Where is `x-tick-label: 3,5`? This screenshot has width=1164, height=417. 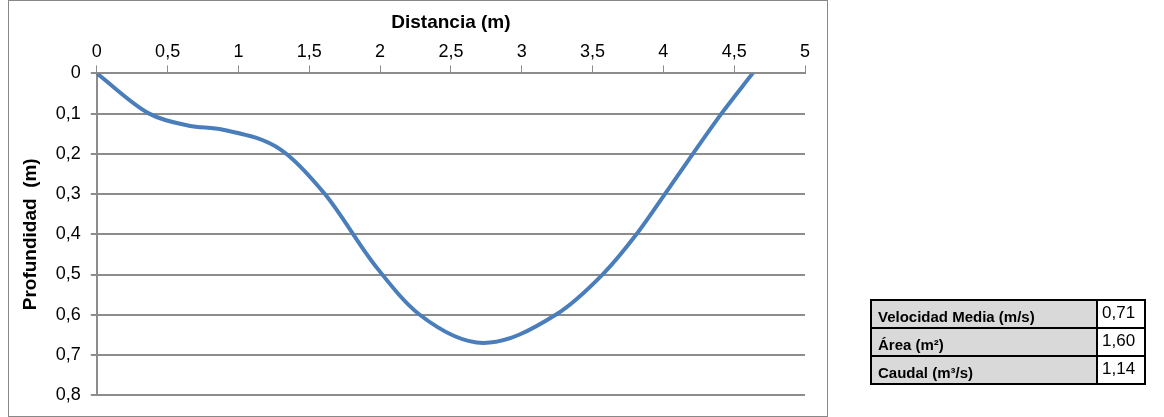
x-tick-label: 3,5 is located at coordinates (593, 50).